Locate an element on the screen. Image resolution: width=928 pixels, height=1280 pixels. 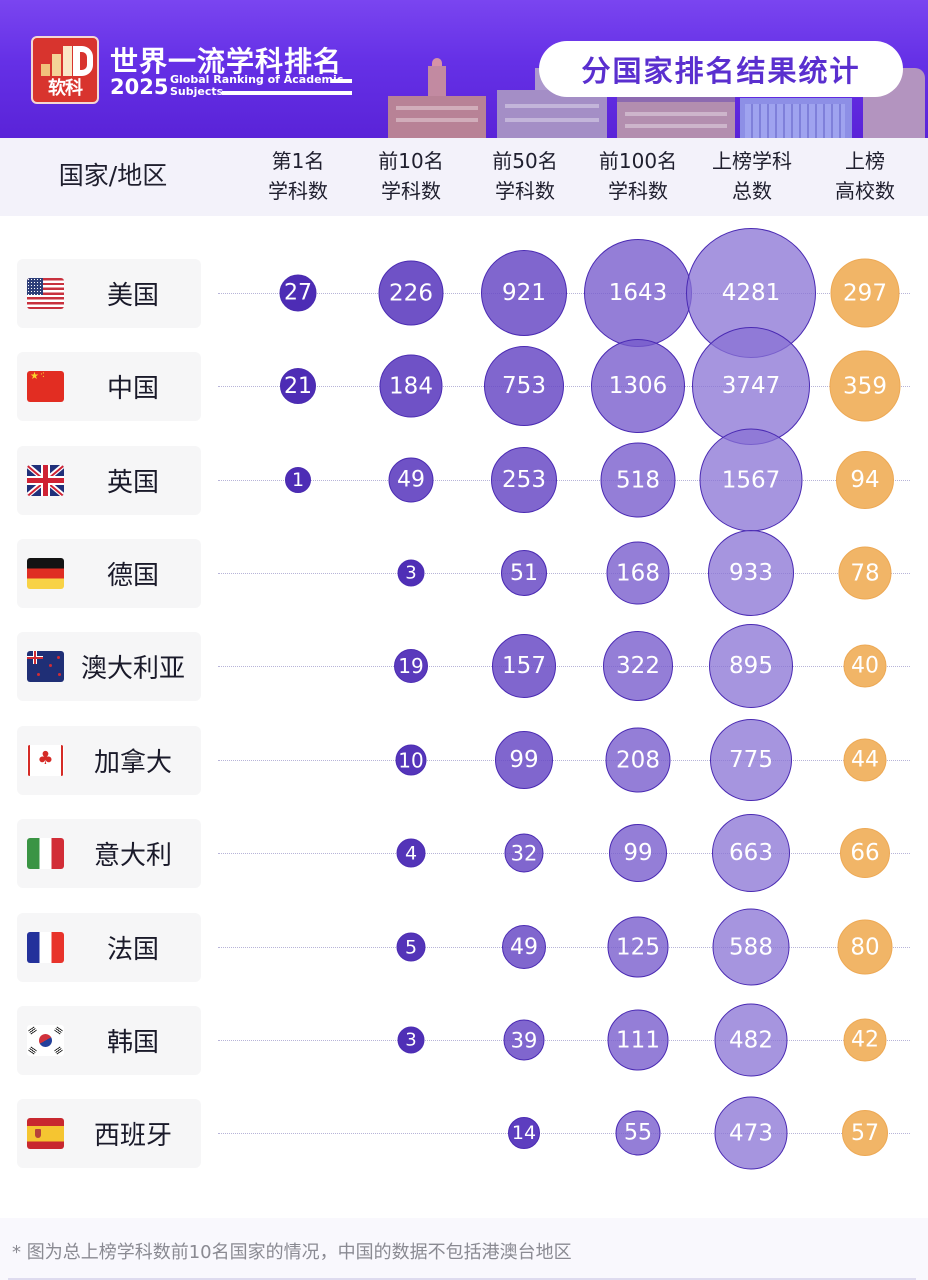
bubble-top100: 208 is located at coordinates (638, 760).